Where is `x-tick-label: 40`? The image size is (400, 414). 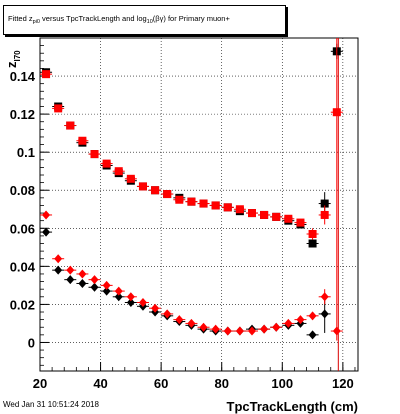 x-tick-label: 40 is located at coordinates (100, 383).